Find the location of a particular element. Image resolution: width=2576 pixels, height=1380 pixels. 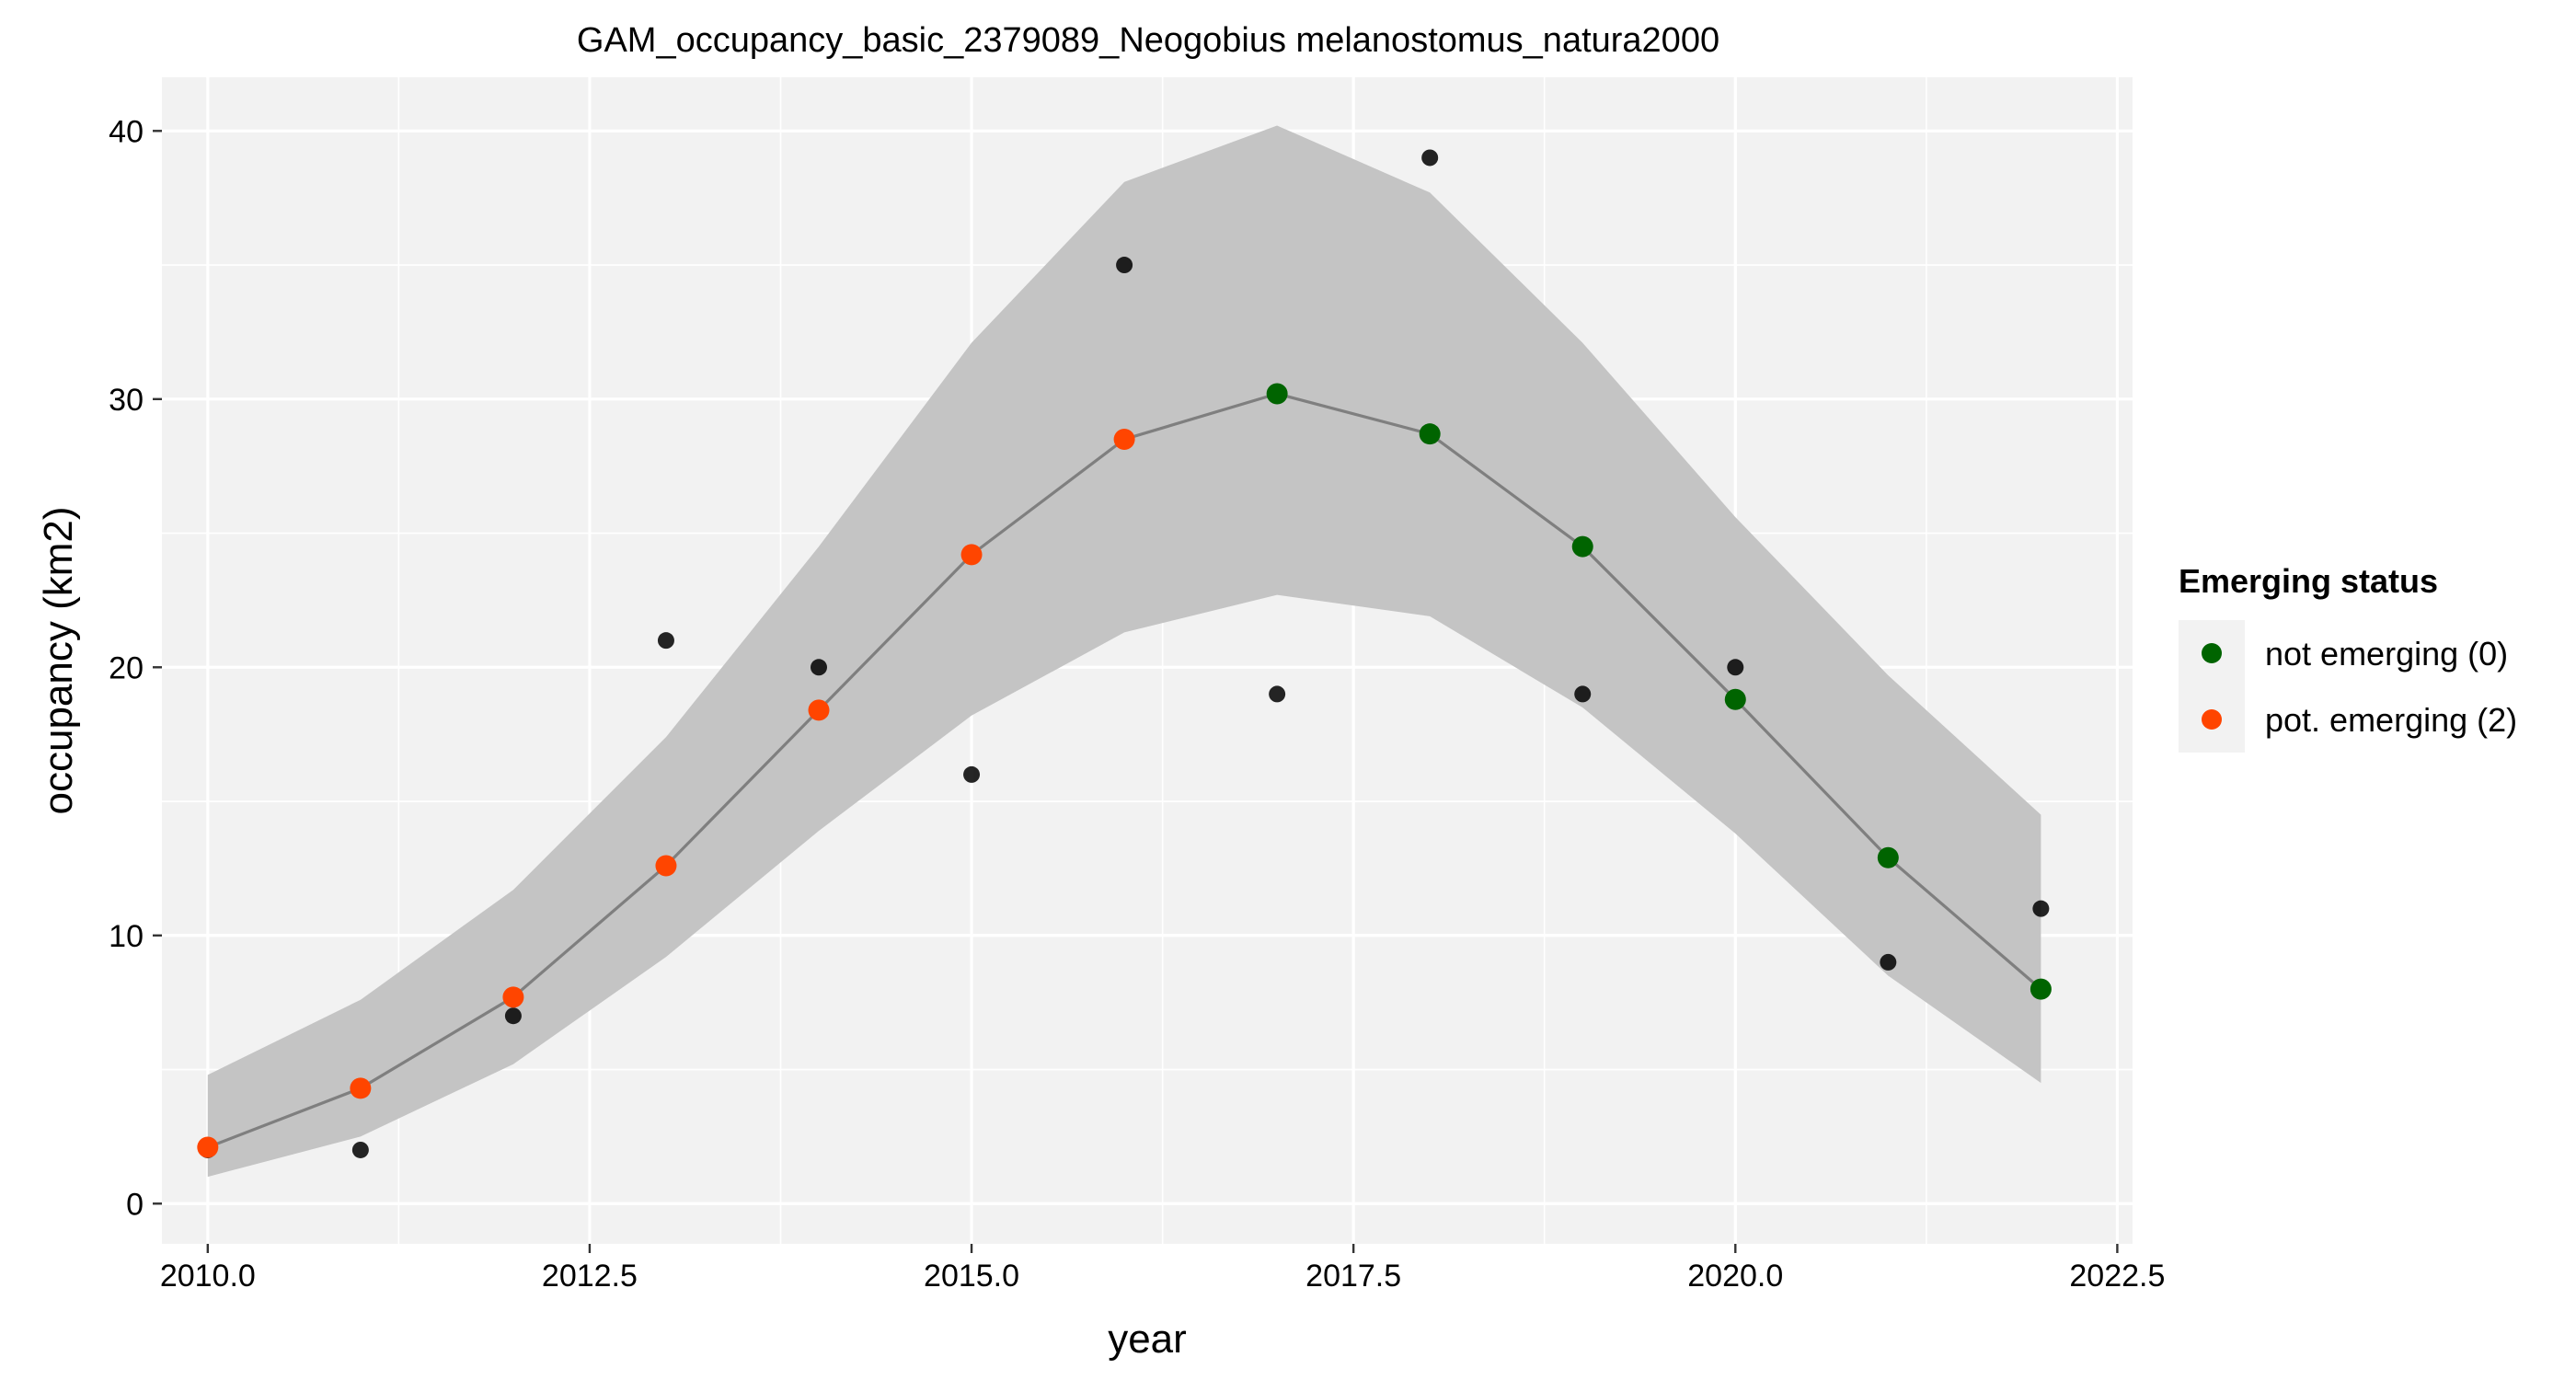

x-axis-title: year is located at coordinates (1147, 1339).